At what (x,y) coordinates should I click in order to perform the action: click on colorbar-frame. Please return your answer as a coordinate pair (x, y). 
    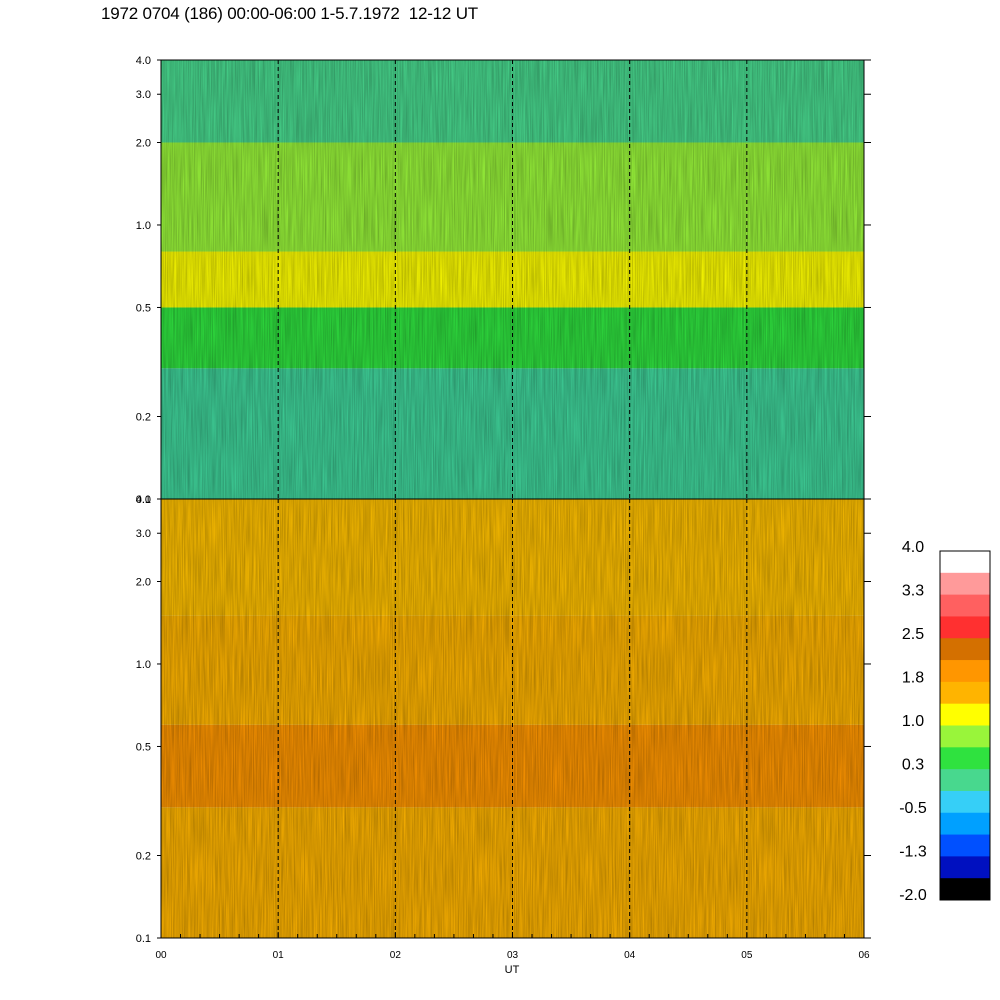
    Looking at the image, I should click on (965, 725).